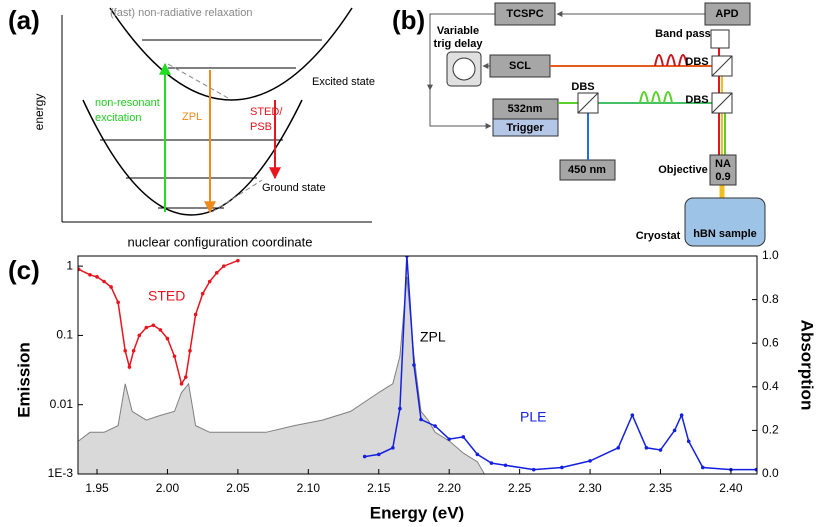  Describe the element at coordinates (309, 488) in the screenshot. I see `x-tick-label: 2.10` at that location.